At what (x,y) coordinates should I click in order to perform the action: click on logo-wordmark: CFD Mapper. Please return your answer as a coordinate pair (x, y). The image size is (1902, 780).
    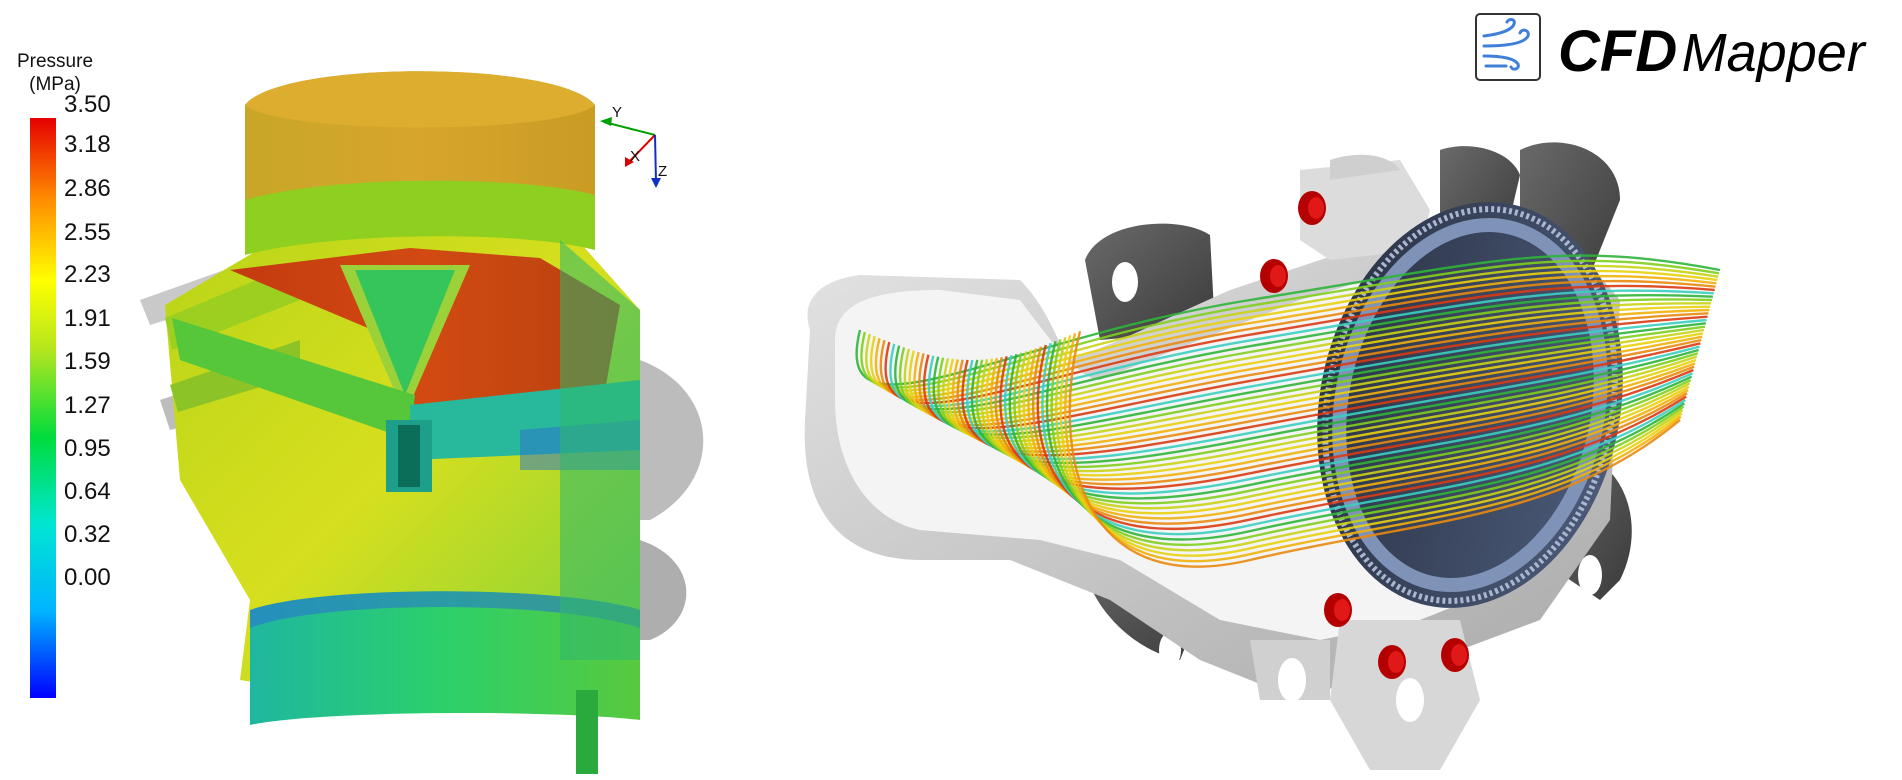
    Looking at the image, I should click on (1711, 51).